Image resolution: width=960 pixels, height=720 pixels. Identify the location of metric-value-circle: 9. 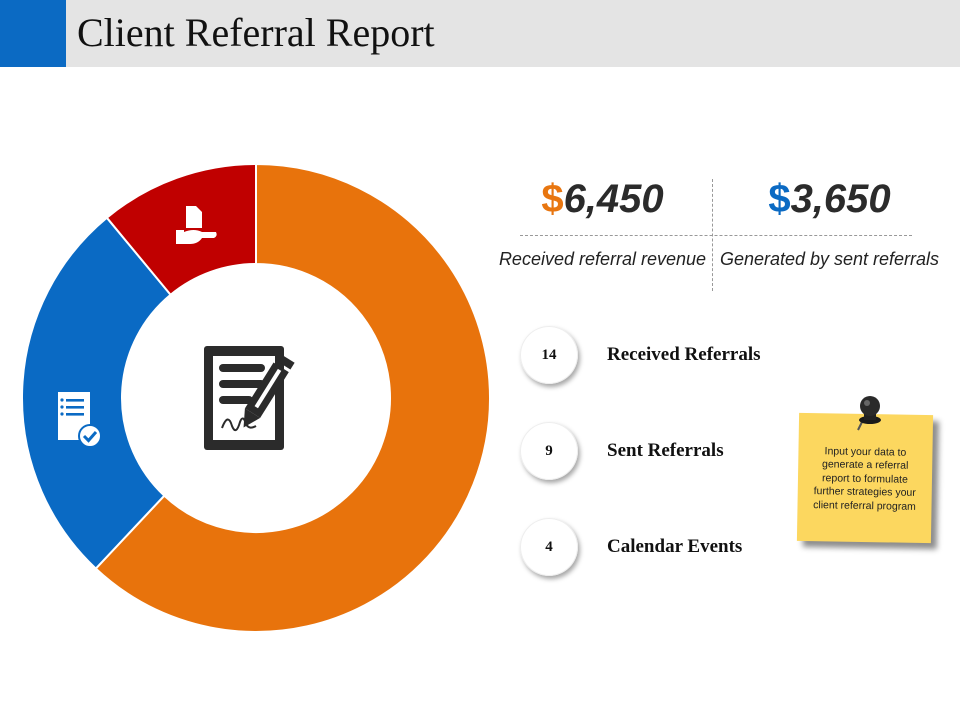
(549, 451).